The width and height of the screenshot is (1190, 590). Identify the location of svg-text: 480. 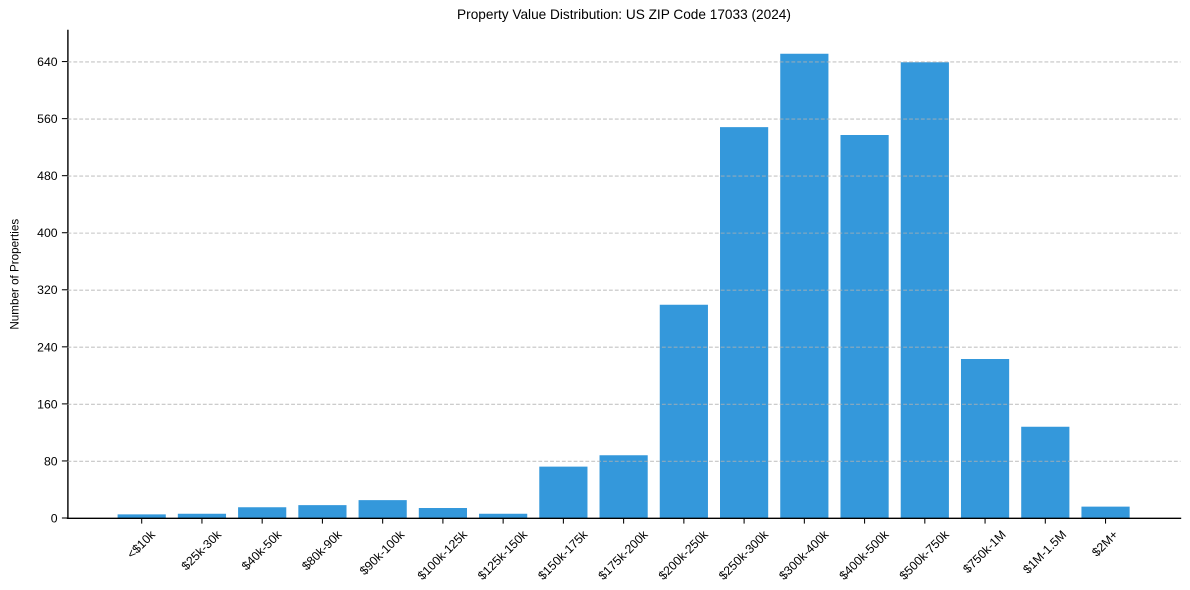
(47, 176).